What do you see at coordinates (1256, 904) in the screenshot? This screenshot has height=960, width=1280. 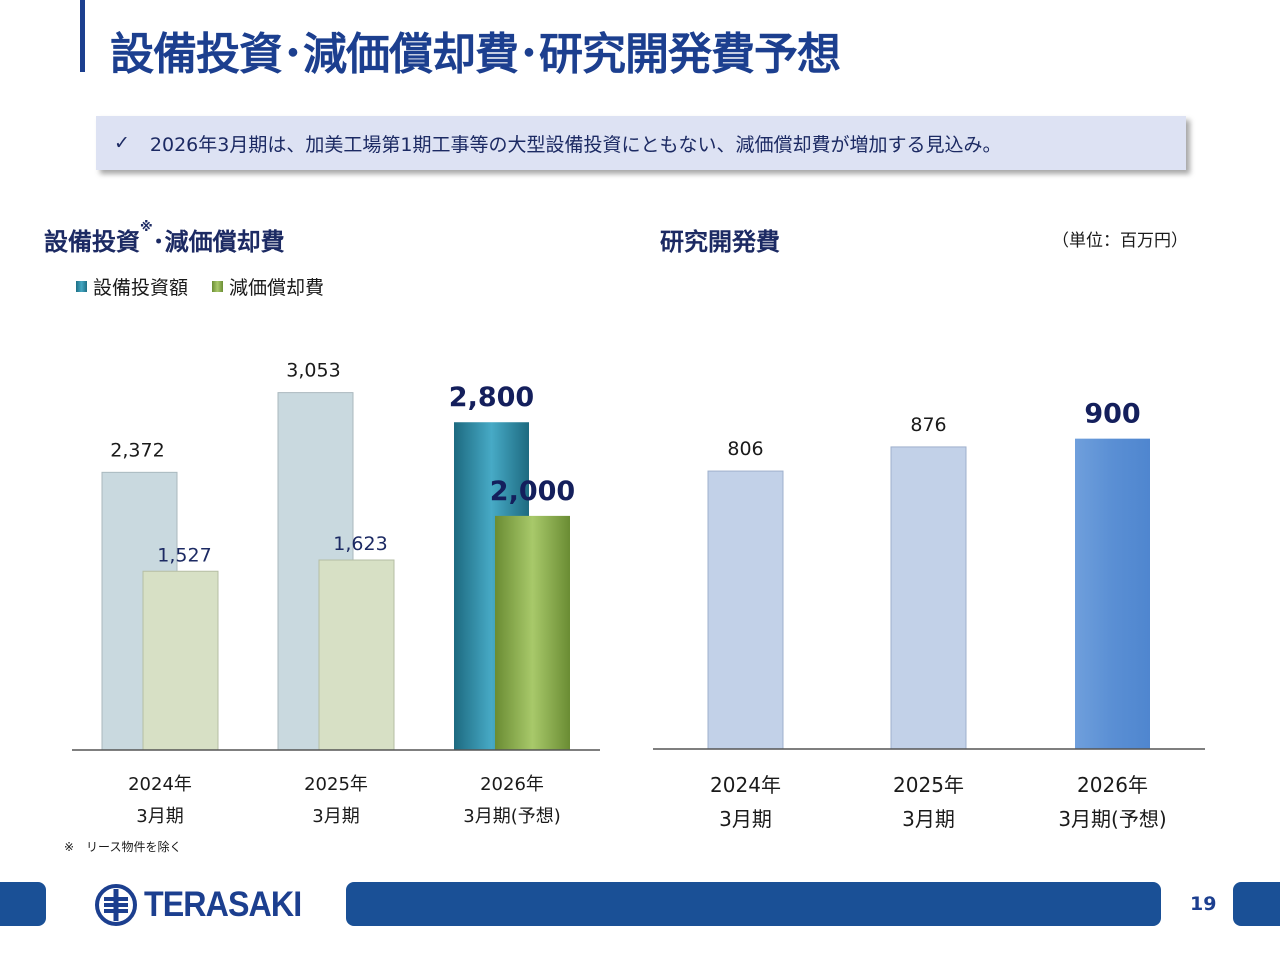 I see `footer-bar-right` at bounding box center [1256, 904].